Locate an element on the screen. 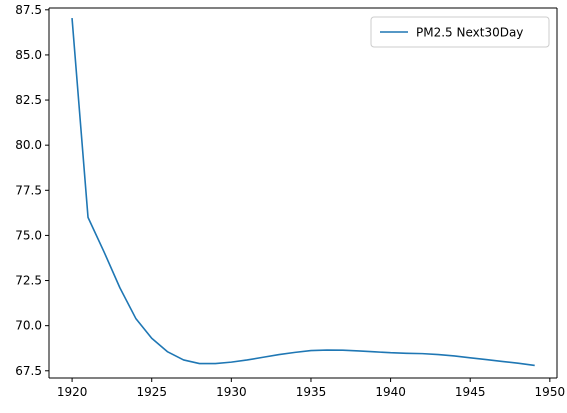 The image size is (567, 413). y-tick-label: 82.5 is located at coordinates (28, 100).